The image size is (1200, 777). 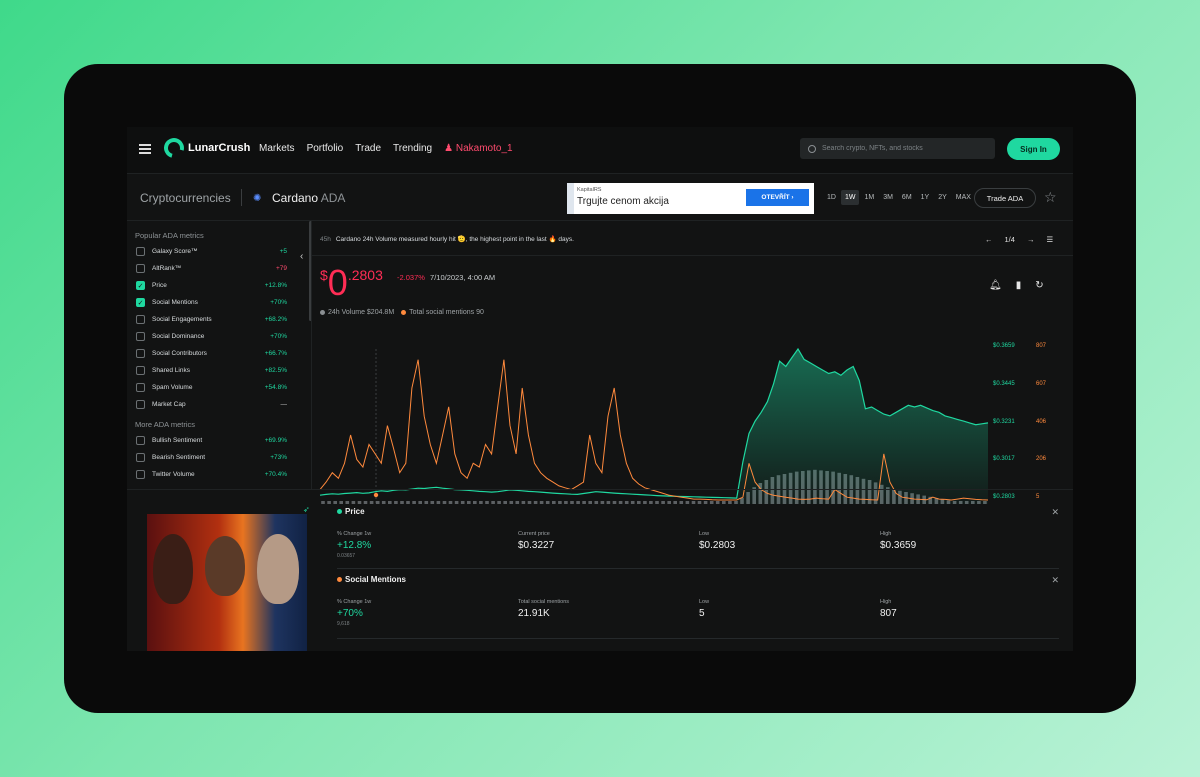 I want to click on insight-prev-button: ←, so click(x=989, y=239).